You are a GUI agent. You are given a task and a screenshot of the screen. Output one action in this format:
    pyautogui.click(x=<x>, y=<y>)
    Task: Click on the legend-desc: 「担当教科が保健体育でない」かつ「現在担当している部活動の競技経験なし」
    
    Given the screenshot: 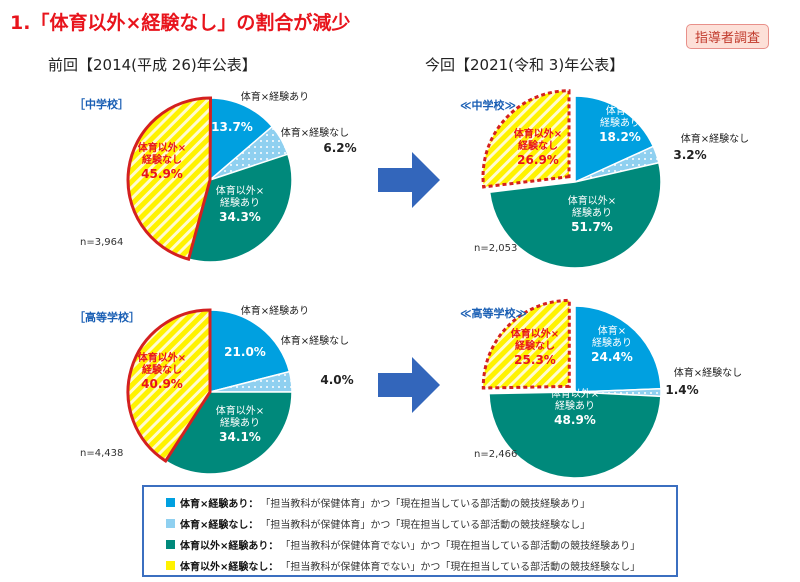 What is the action you would take?
    pyautogui.click(x=460, y=567)
    